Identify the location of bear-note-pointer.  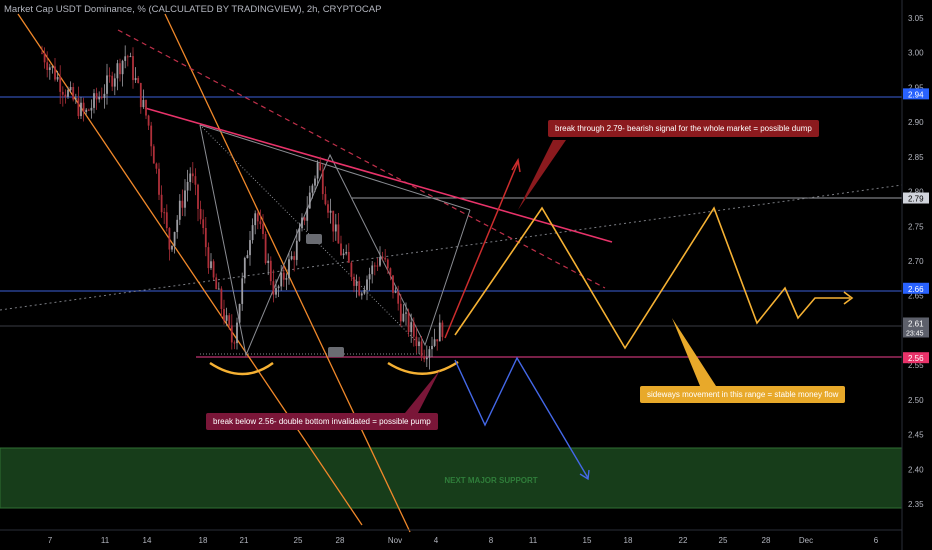
(542, 175).